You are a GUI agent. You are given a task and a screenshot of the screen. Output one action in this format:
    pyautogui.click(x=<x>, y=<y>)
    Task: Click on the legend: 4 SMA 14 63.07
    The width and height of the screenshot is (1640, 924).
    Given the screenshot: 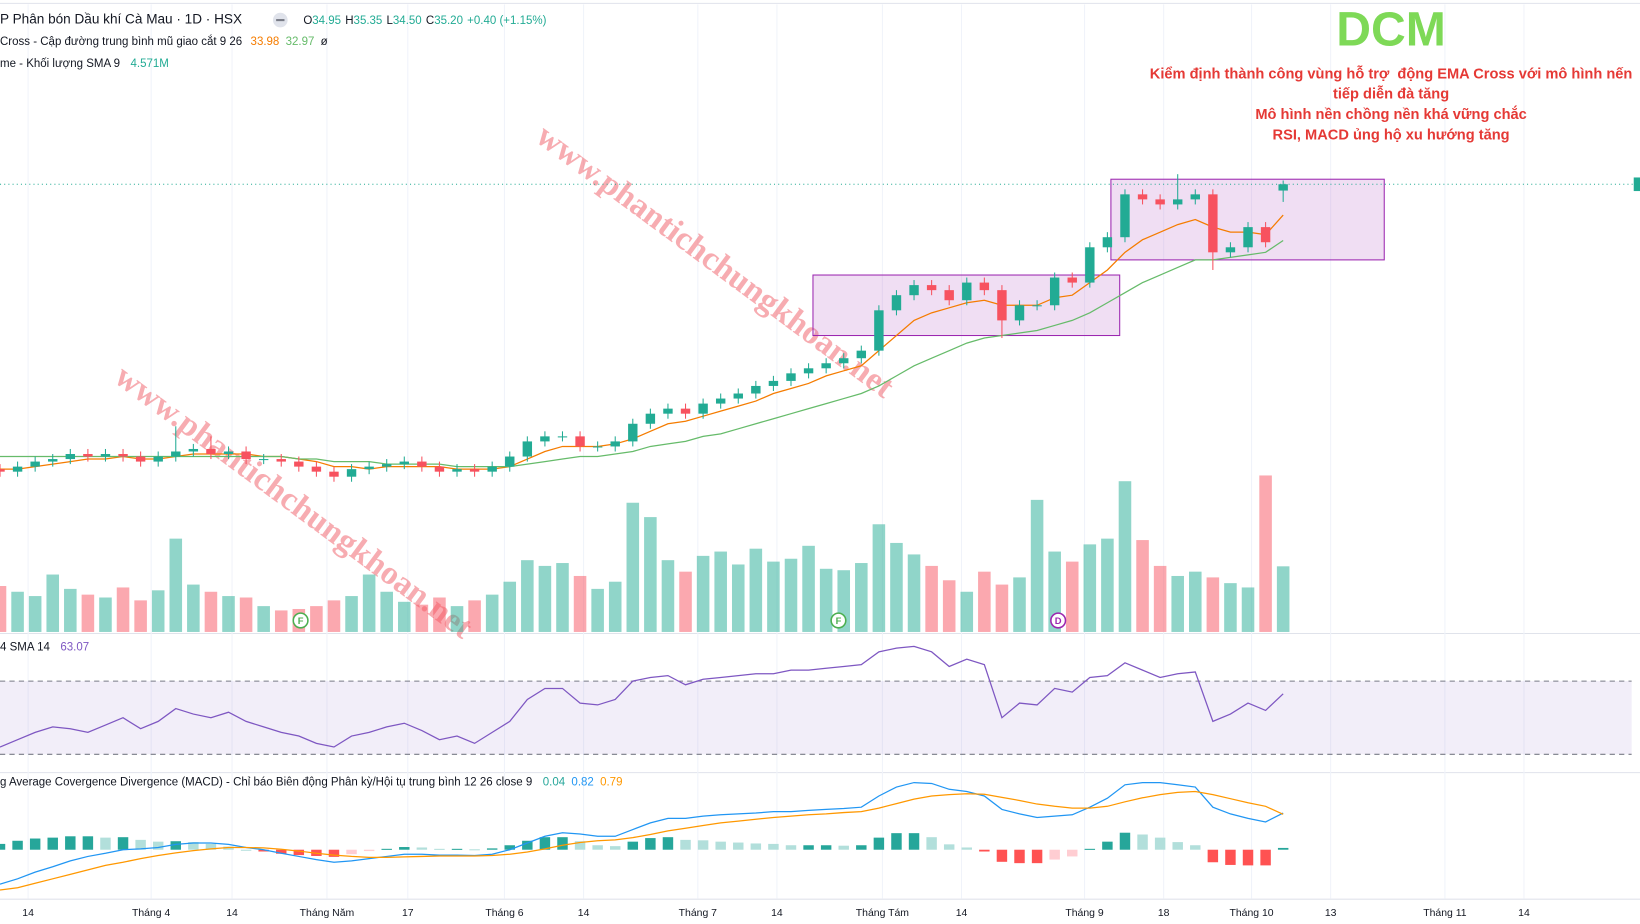 What is the action you would take?
    pyautogui.click(x=44, y=648)
    